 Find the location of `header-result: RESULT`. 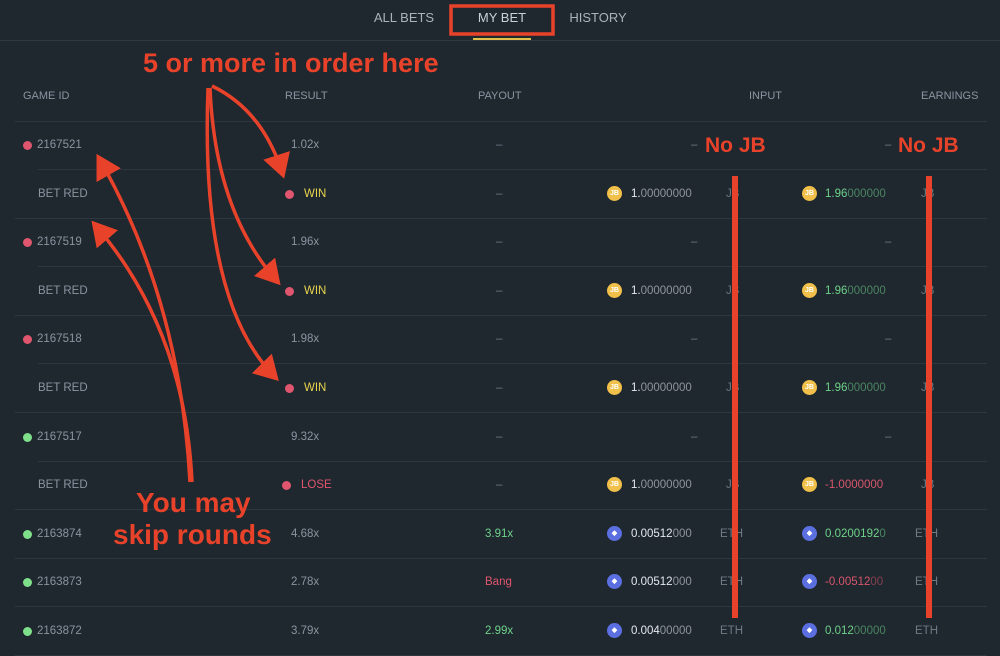

header-result: RESULT is located at coordinates (306, 96).